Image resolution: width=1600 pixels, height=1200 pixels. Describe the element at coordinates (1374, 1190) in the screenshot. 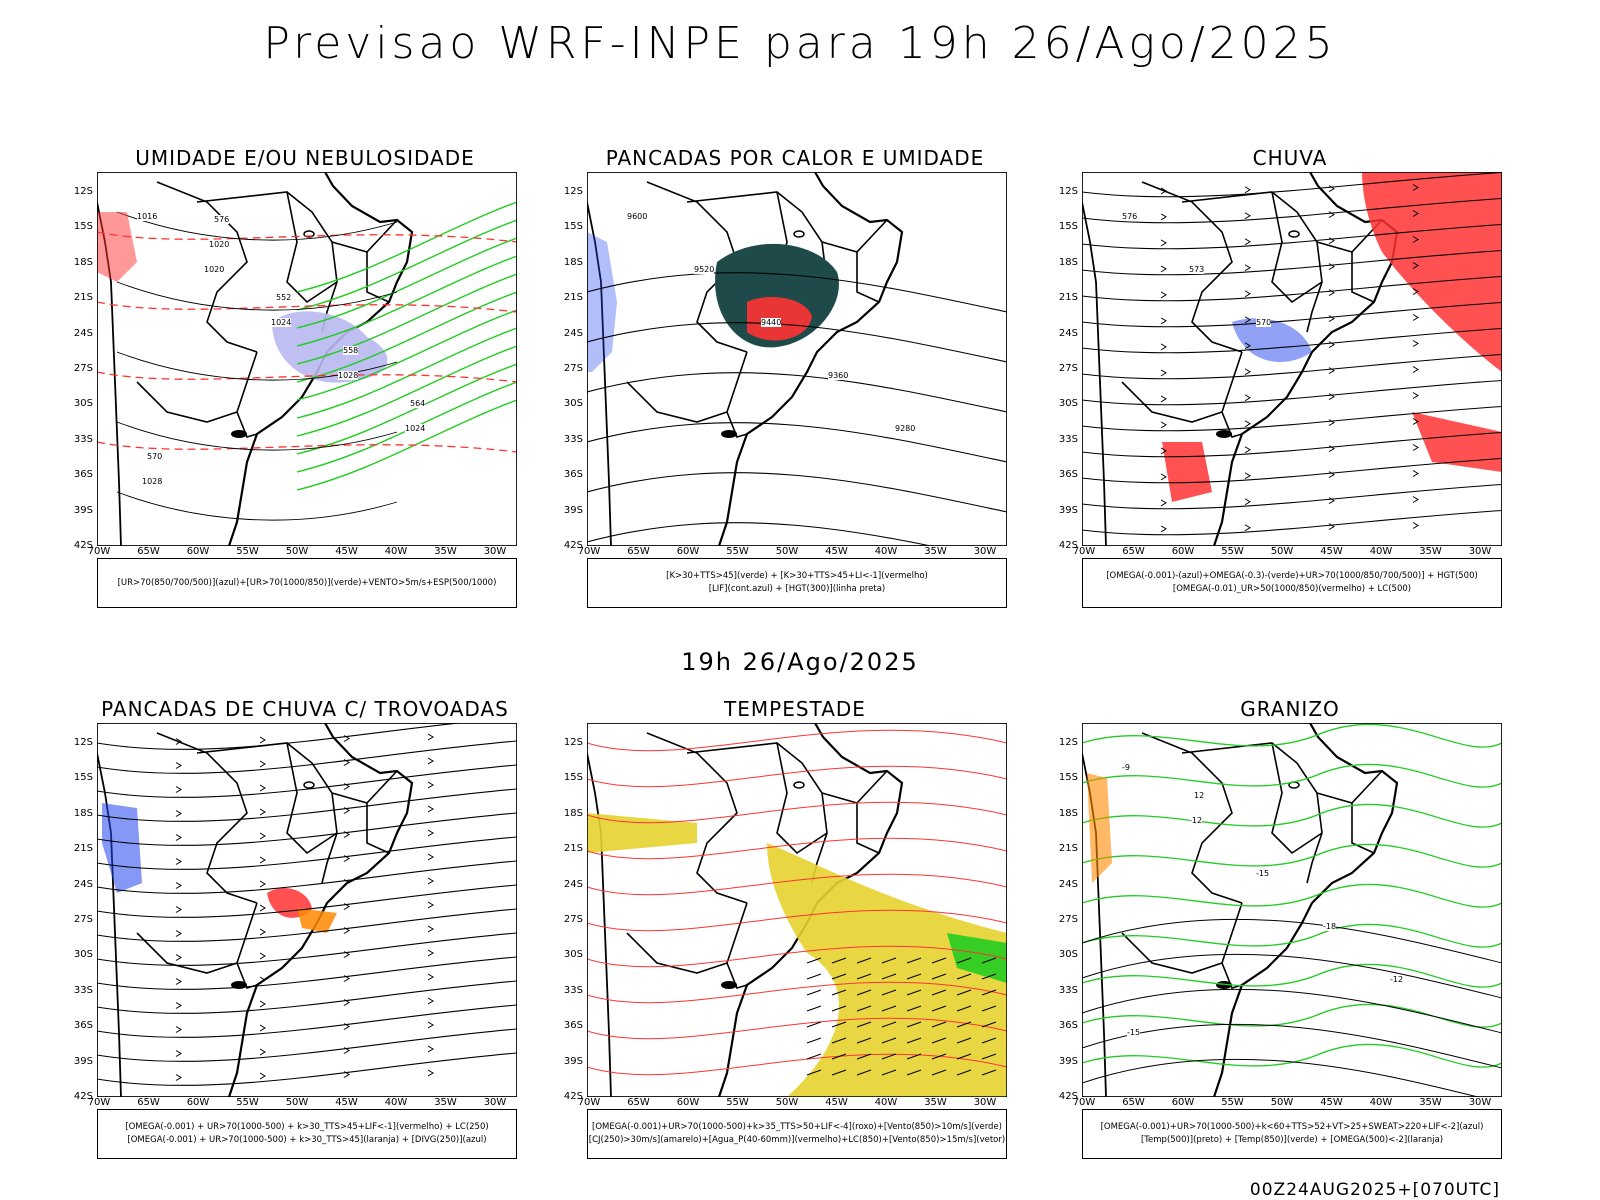

I see `run-timestamp: 00Z24AUG2025+[070UTC]` at that location.